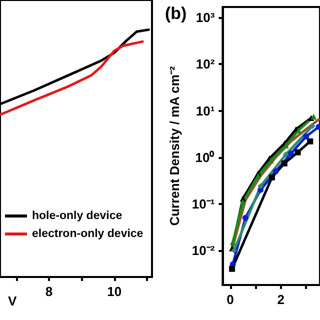  I want to click on legend-label: hole-only device, so click(77, 216).